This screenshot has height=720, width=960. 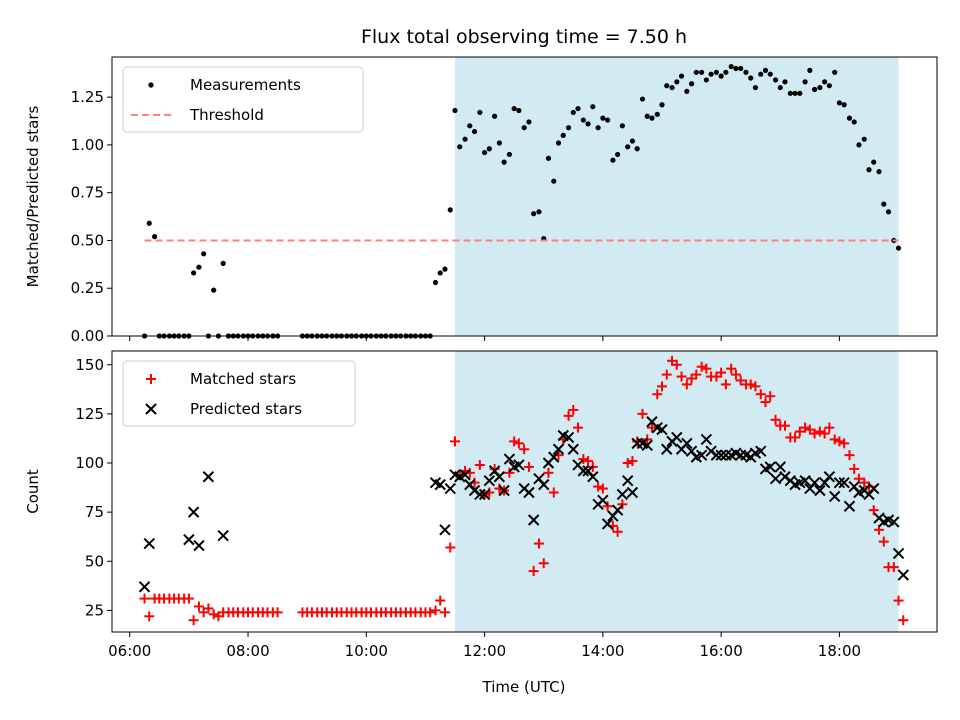 I want to click on y-tick-label: 1.25, so click(x=87, y=97).